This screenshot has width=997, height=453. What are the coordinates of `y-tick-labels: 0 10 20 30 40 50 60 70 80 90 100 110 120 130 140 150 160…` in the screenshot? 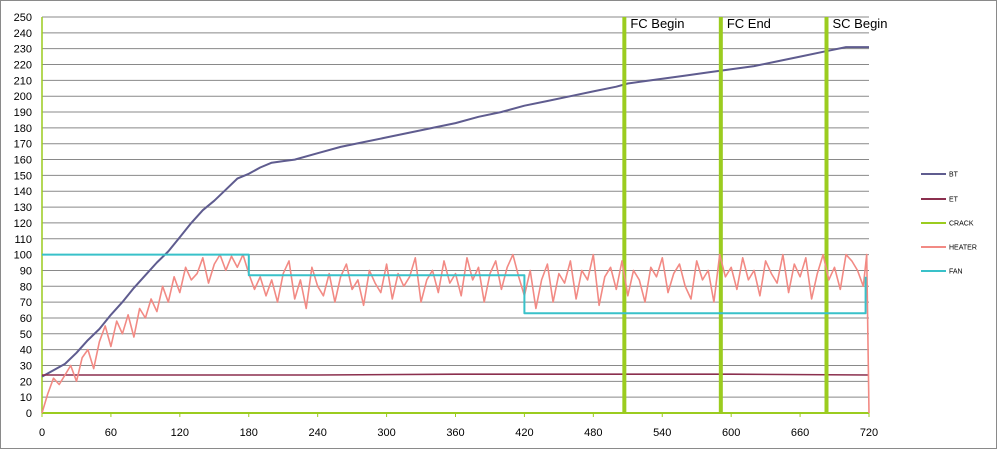 It's located at (23, 216).